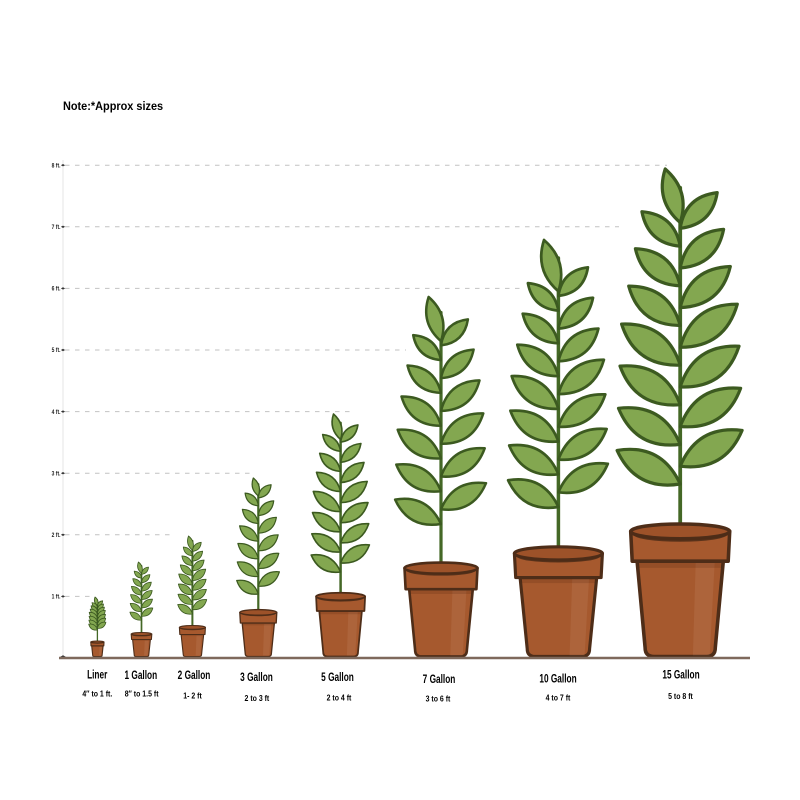 The image size is (800, 800). What do you see at coordinates (558, 698) in the screenshot?
I see `svg-text: 4 to 7 ft` at bounding box center [558, 698].